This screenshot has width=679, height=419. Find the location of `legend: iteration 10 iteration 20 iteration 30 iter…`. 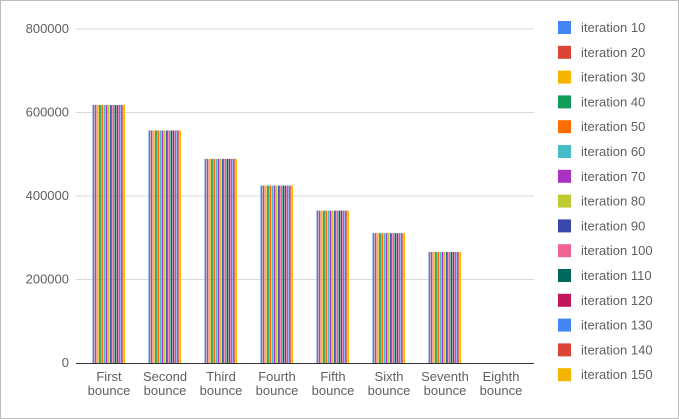

legend: iteration 10 iteration 20 iteration 30 iter… is located at coordinates (605, 201).